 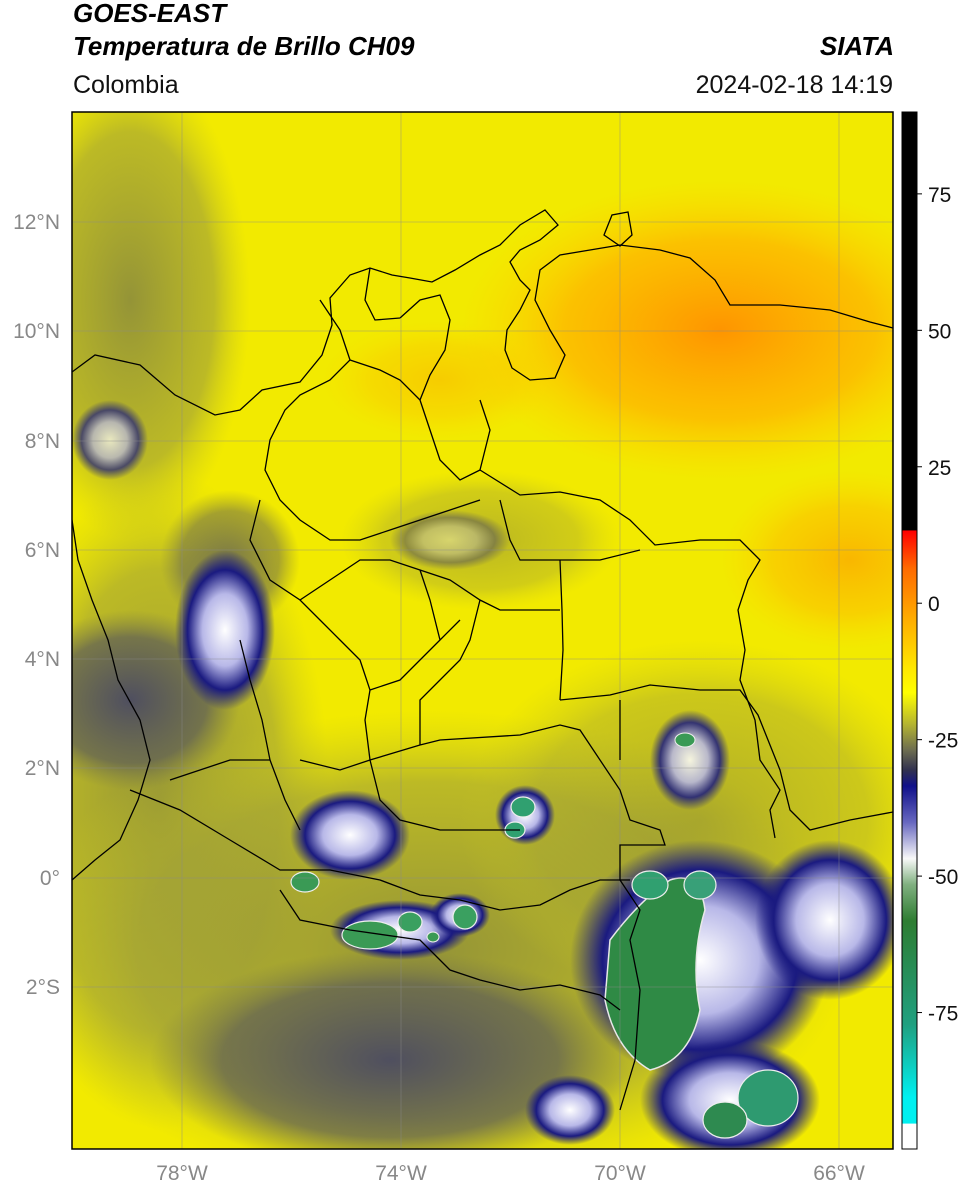 What do you see at coordinates (42, 659) in the screenshot?
I see `lat-tick-label: 4°N` at bounding box center [42, 659].